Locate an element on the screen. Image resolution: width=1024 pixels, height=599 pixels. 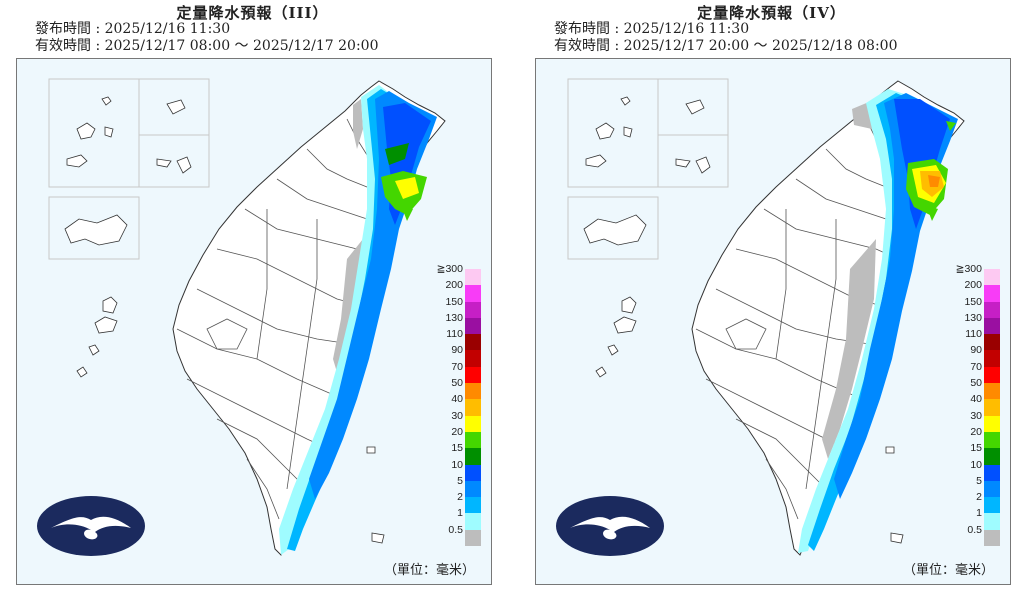
rainfall-legend: ≧300 200 150 130 110 90 70 50 40 30 20 15 10 5 2 1 0.5 is located at coordinates (456, 405).